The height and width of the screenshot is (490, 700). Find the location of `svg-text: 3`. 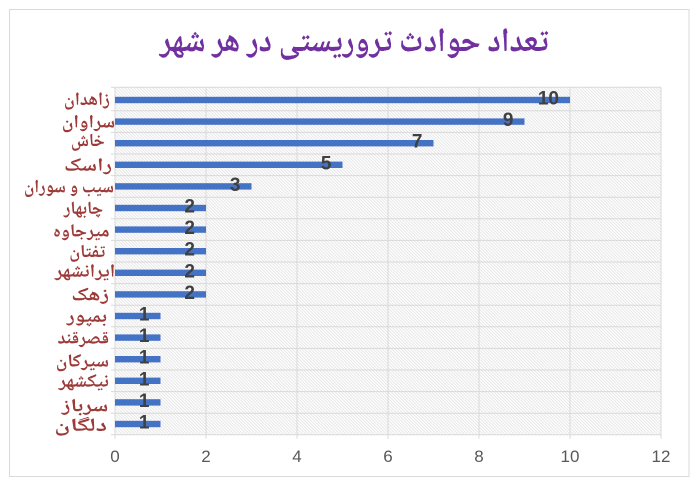

svg-text: 3 is located at coordinates (235, 185).